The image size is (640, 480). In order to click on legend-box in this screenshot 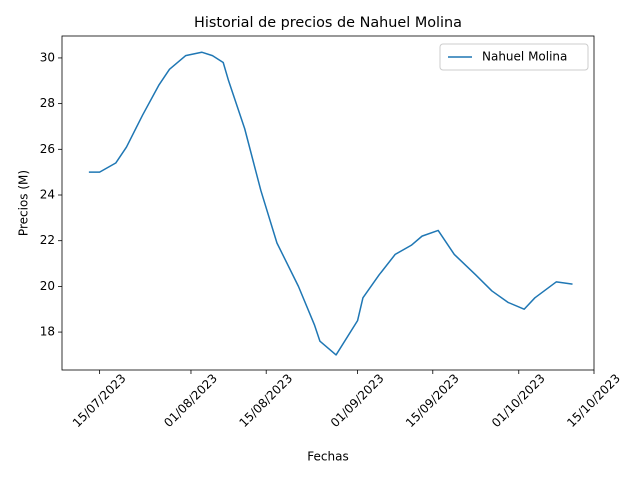, I will do `click(514, 57)`.